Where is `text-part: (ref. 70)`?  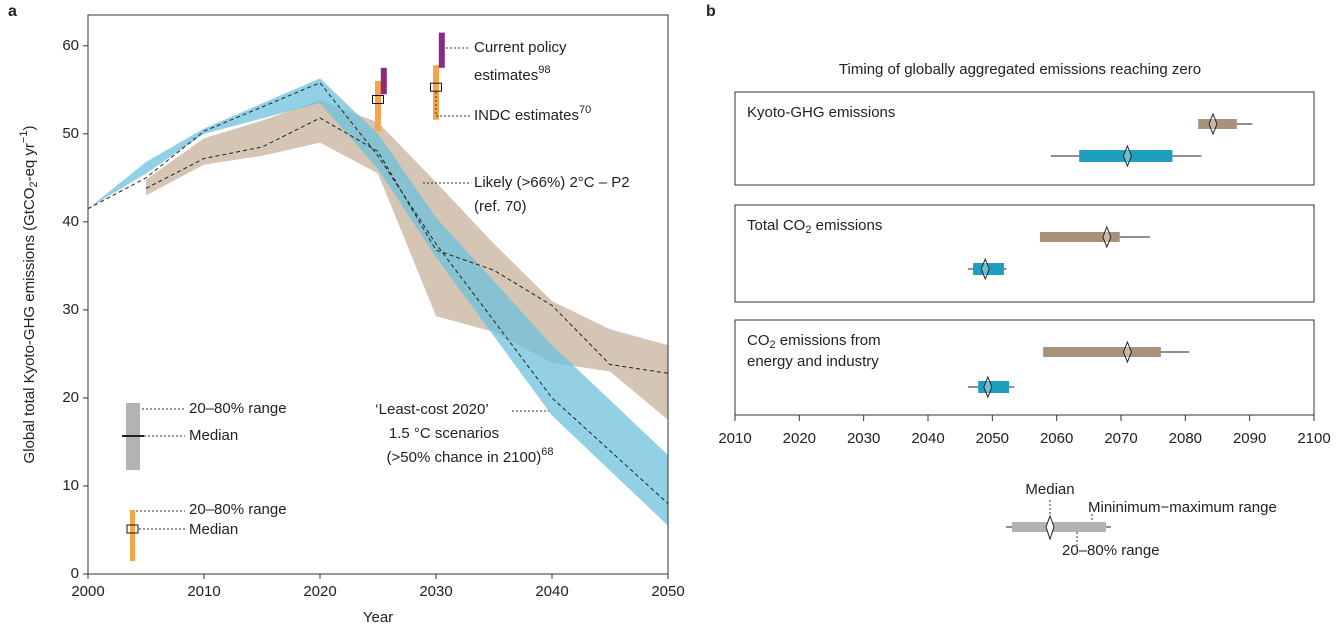 text-part: (ref. 70) is located at coordinates (500, 206).